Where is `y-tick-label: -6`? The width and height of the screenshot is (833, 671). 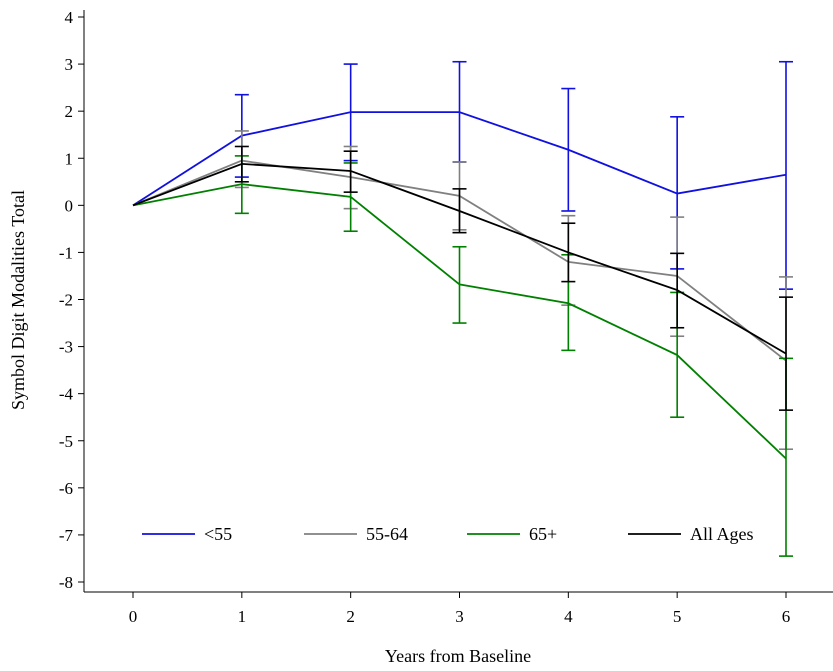
y-tick-label: -6 is located at coordinates (66, 488).